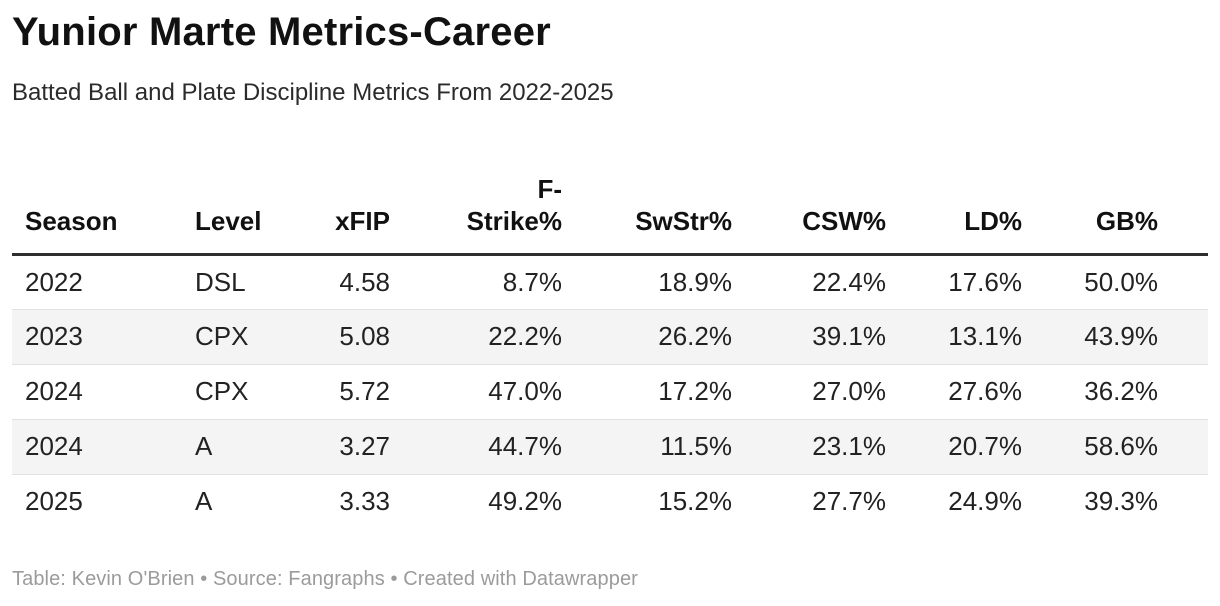 This screenshot has height=606, width=1220. Describe the element at coordinates (490, 501) in the screenshot. I see `cell-fstrike: 49.2%` at that location.